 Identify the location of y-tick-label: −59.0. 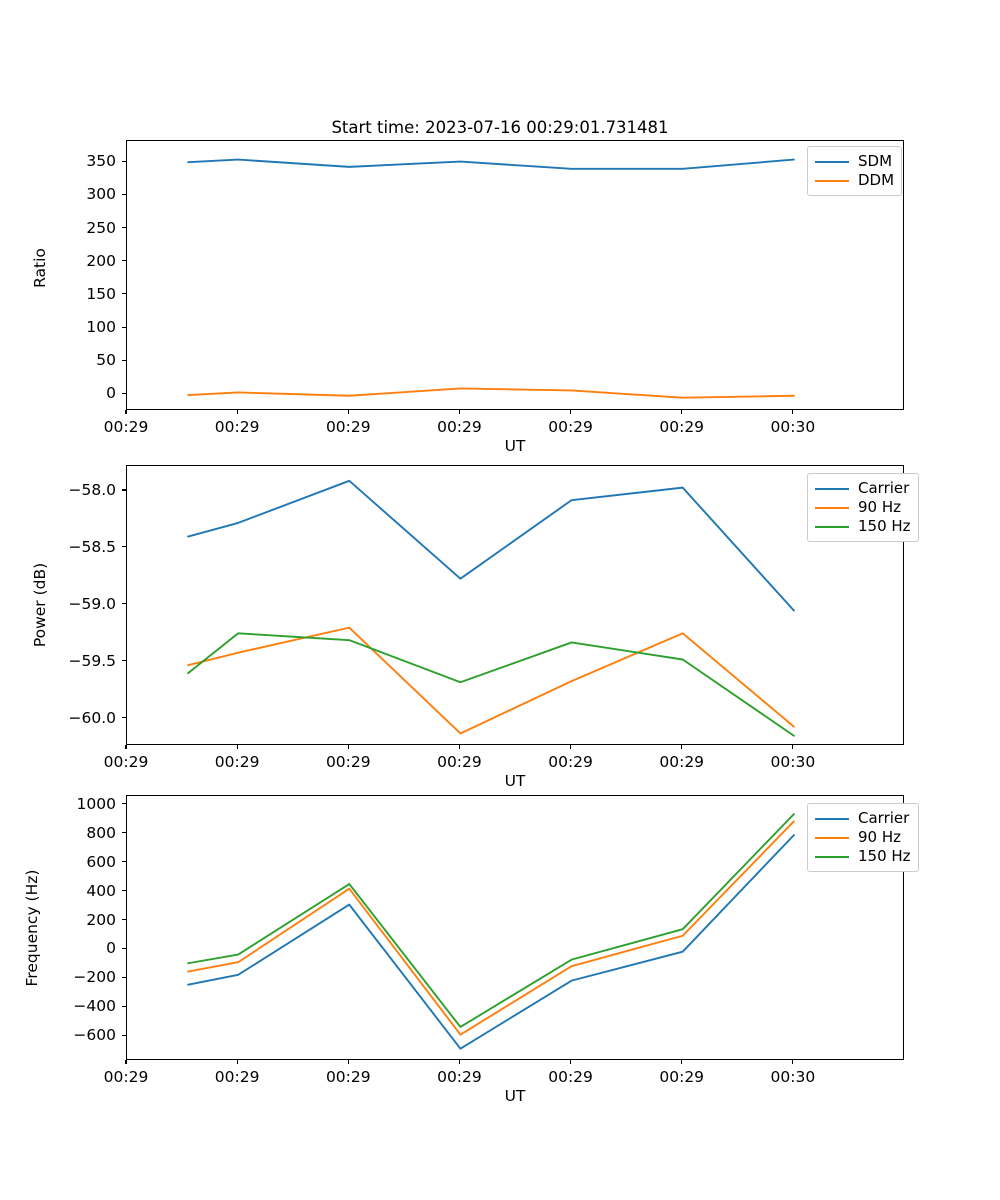
(92, 603).